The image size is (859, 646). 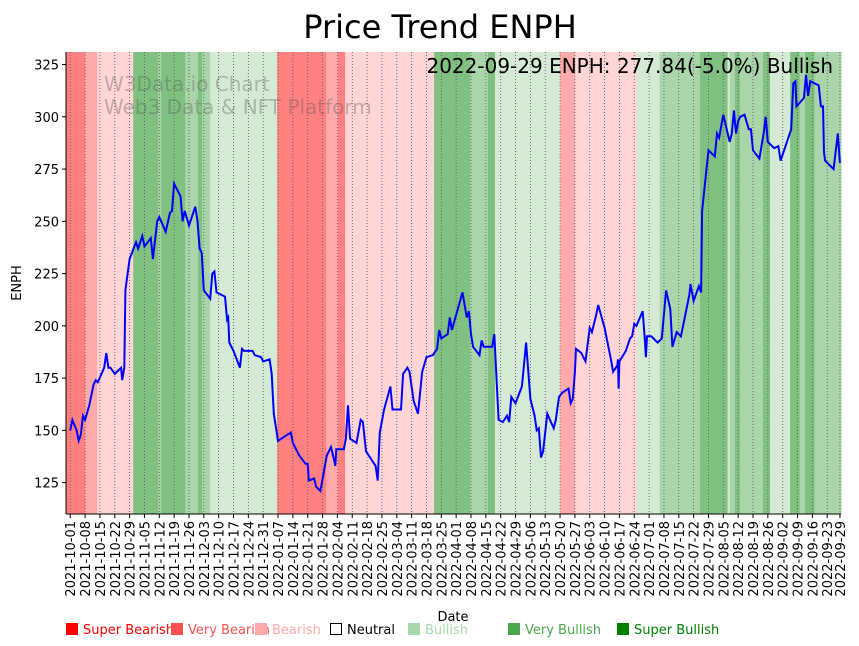 What do you see at coordinates (606, 559) in the screenshot?
I see `x-tick-label: 2022-06-10` at bounding box center [606, 559].